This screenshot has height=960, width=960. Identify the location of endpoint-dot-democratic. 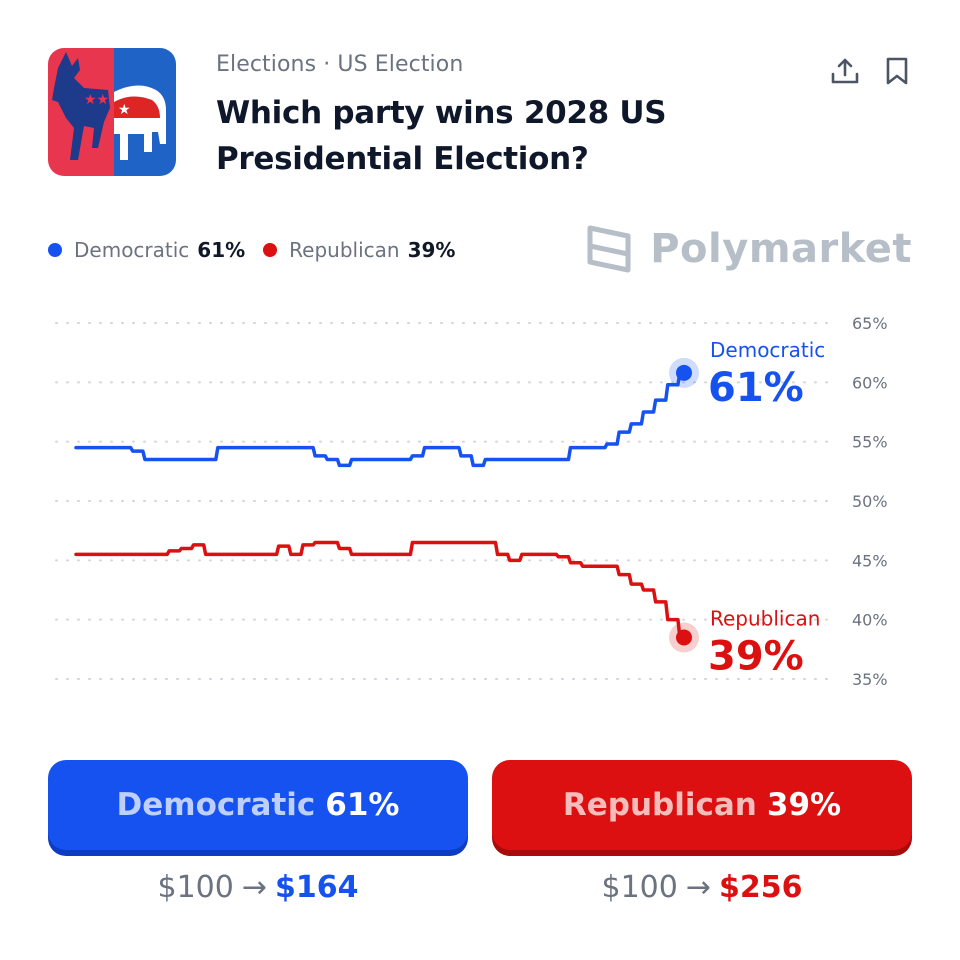
(684, 372).